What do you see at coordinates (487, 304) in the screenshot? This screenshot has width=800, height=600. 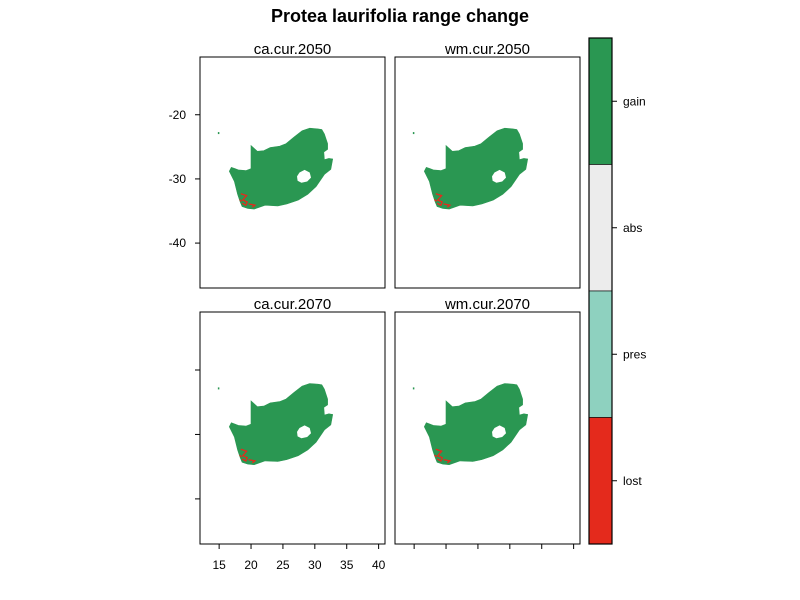 I see `panel-title: wm.cur.2070` at bounding box center [487, 304].